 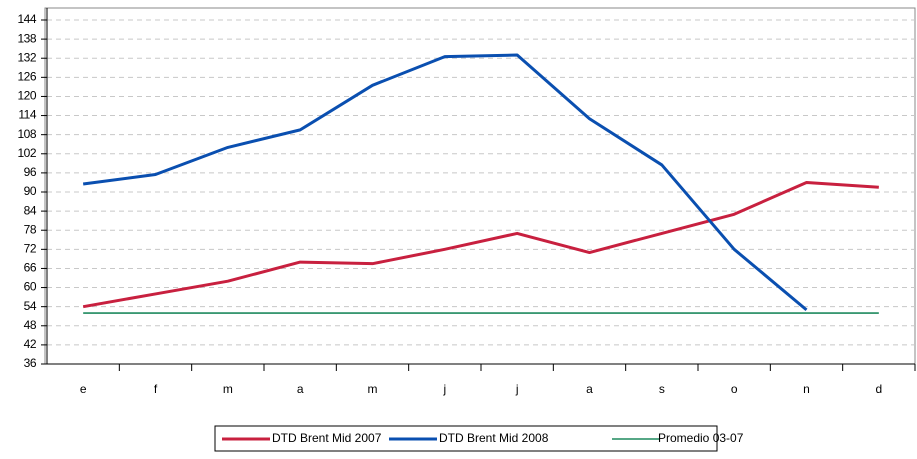 What do you see at coordinates (734, 389) in the screenshot?
I see `x-tick-label: o` at bounding box center [734, 389].